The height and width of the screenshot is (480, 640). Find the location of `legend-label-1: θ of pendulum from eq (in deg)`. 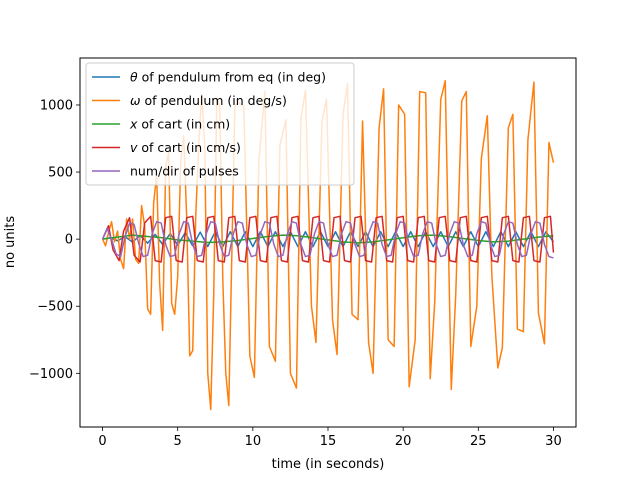

legend-label-1: θ of pendulum from eq (in deg) is located at coordinates (228, 77).